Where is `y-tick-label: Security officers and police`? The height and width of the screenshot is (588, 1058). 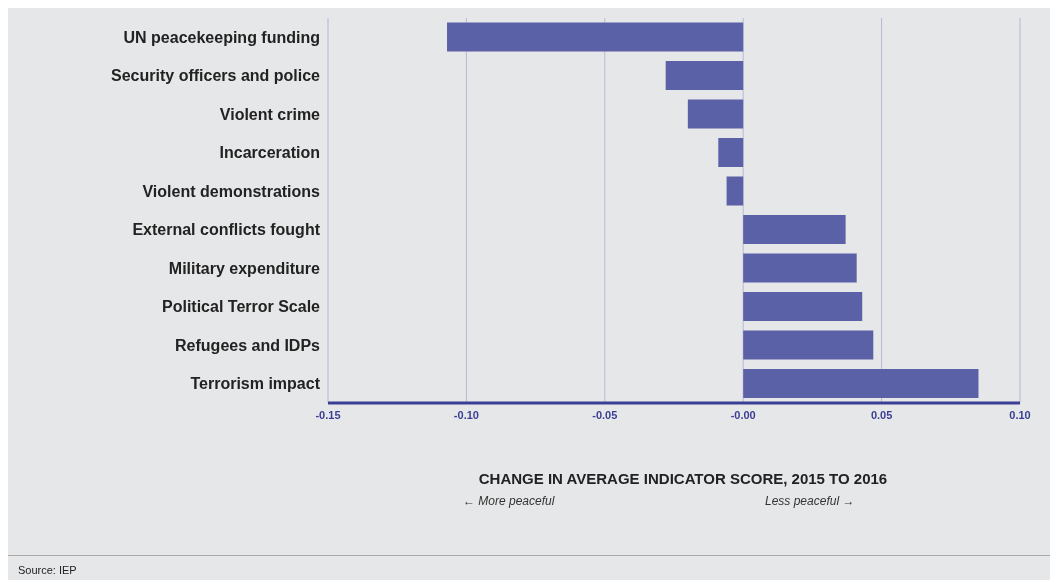 y-tick-label: Security officers and police is located at coordinates (216, 76).